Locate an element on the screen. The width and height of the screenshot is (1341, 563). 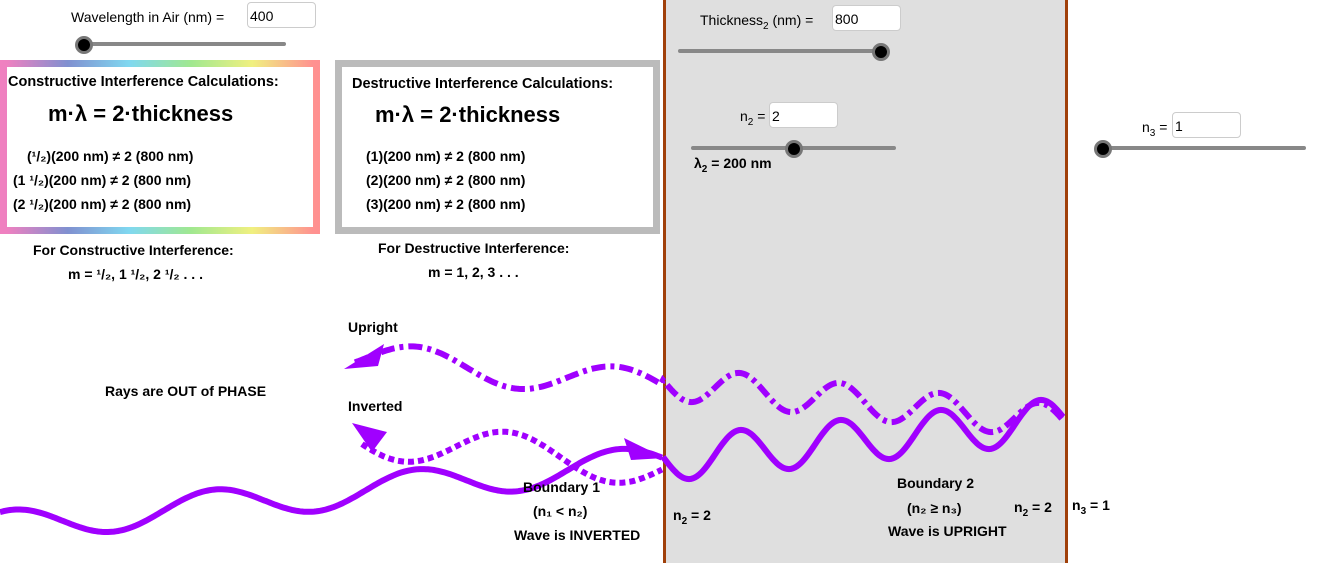
n2-label: n2 = is located at coordinates (753, 118).